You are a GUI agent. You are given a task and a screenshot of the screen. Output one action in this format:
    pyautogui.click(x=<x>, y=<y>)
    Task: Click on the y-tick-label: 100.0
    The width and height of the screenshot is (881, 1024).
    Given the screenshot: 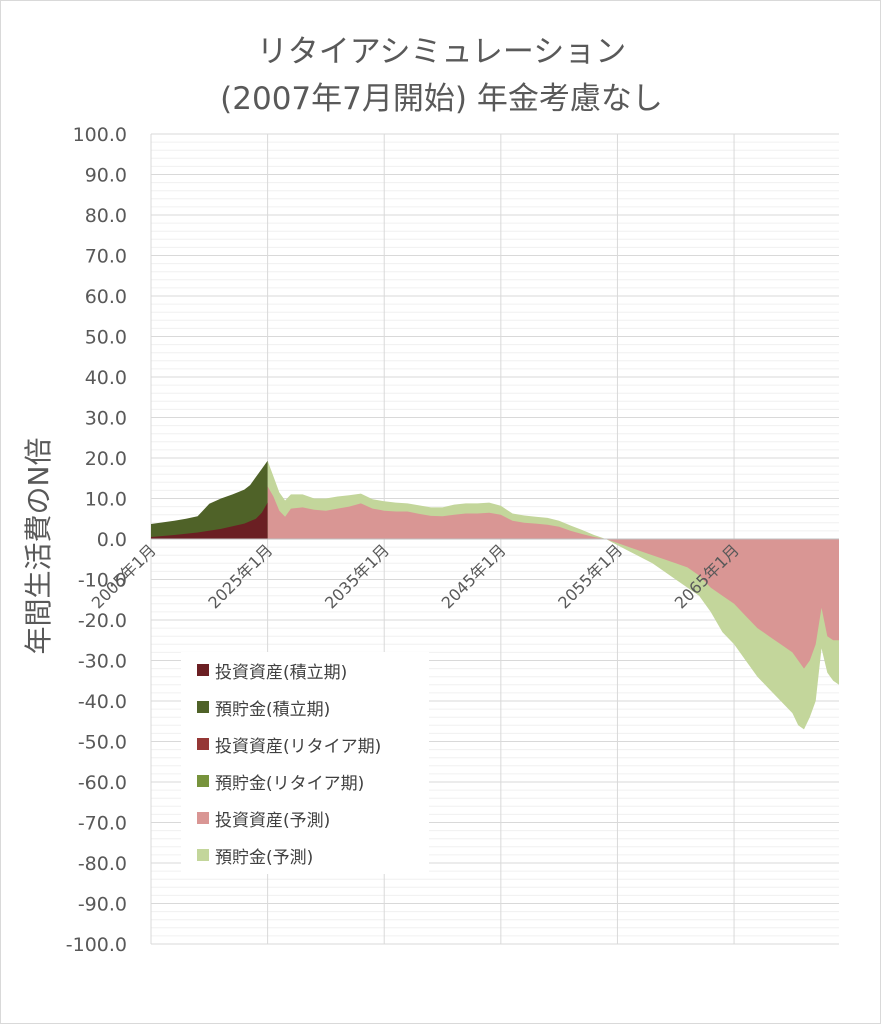 What is the action you would take?
    pyautogui.click(x=100, y=135)
    